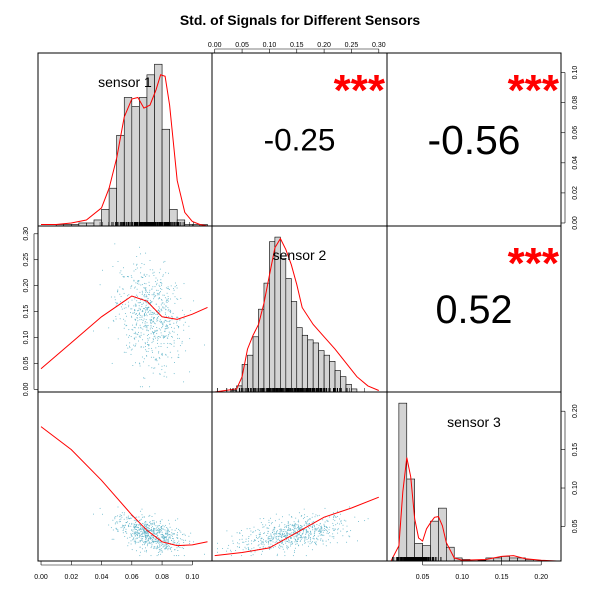  Describe the element at coordinates (575, 103) in the screenshot. I see `tick-label: 0.08` at that location.